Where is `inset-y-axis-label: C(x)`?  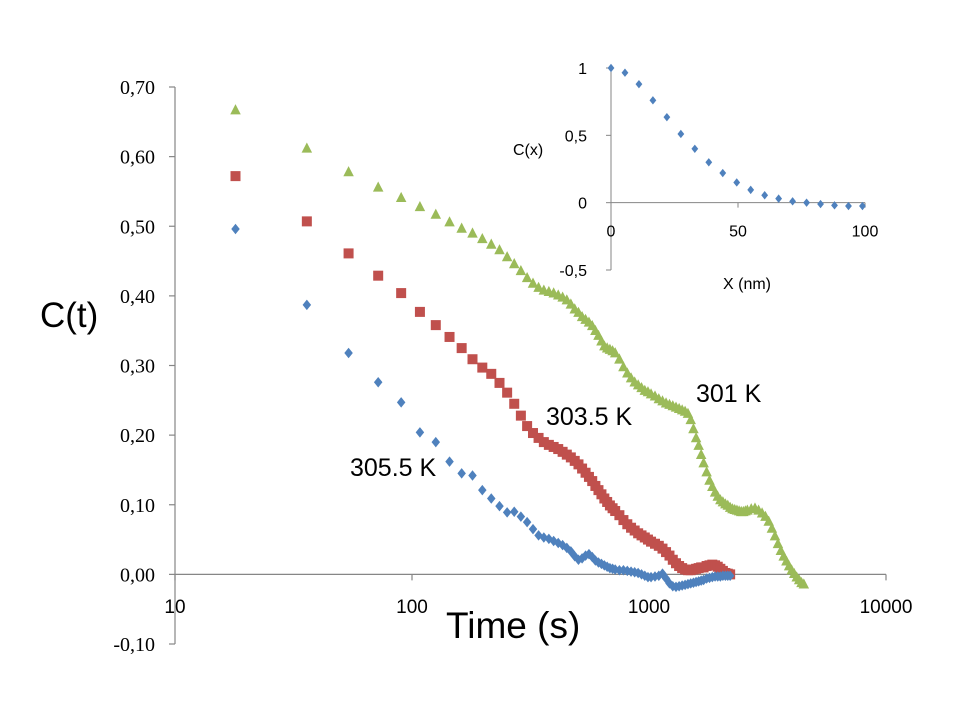 inset-y-axis-label: C(x) is located at coordinates (528, 150).